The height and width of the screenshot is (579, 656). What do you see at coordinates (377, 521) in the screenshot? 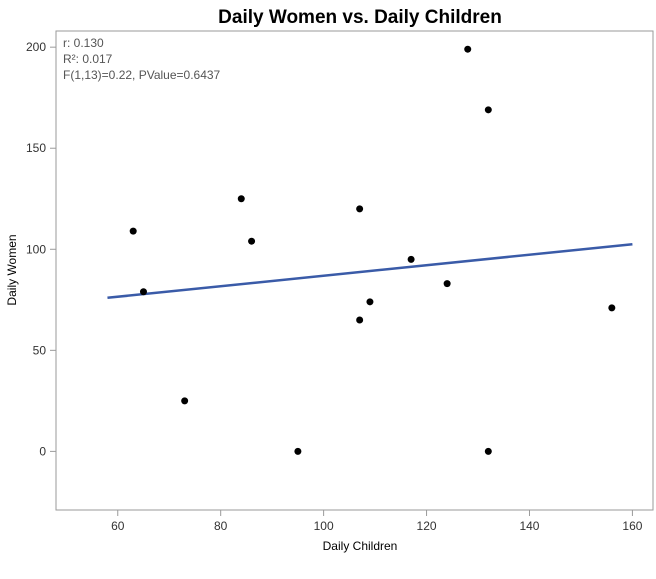
I see `x-axis: 60 80 100 120 140 160` at bounding box center [377, 521].